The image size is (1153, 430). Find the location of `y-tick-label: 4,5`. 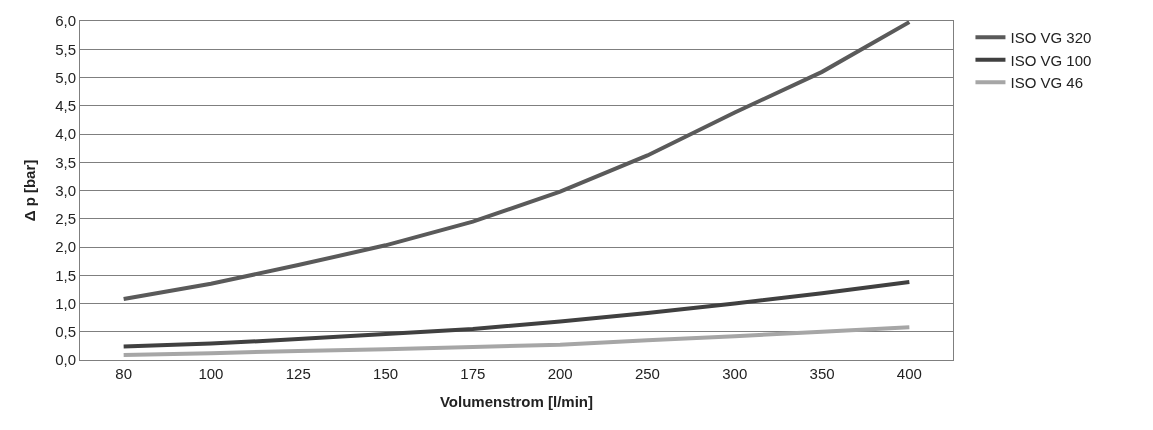

y-tick-label: 4,5 is located at coordinates (65, 105).